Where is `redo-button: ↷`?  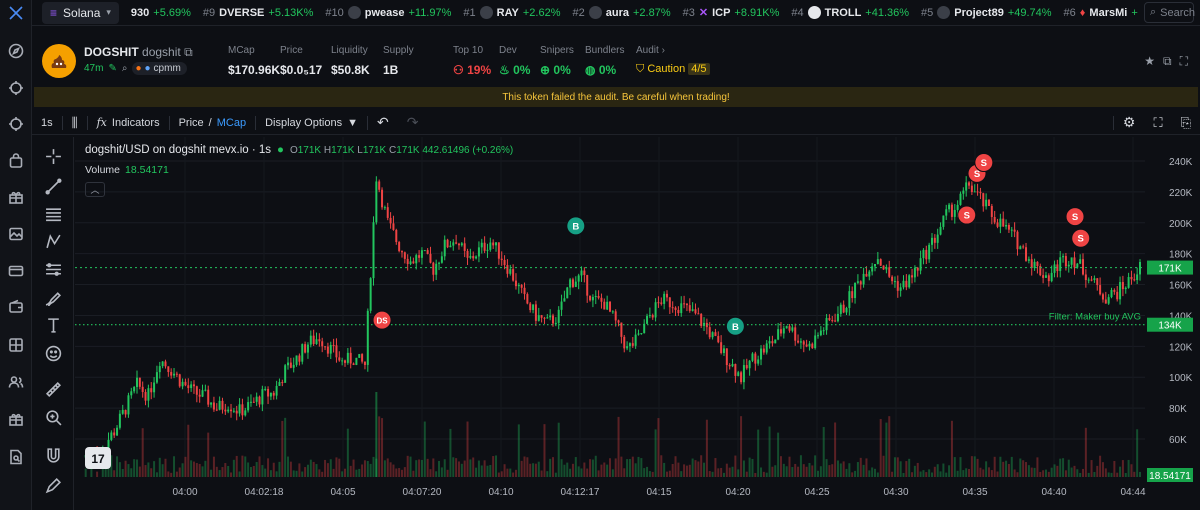 redo-button: ↷ is located at coordinates (413, 123).